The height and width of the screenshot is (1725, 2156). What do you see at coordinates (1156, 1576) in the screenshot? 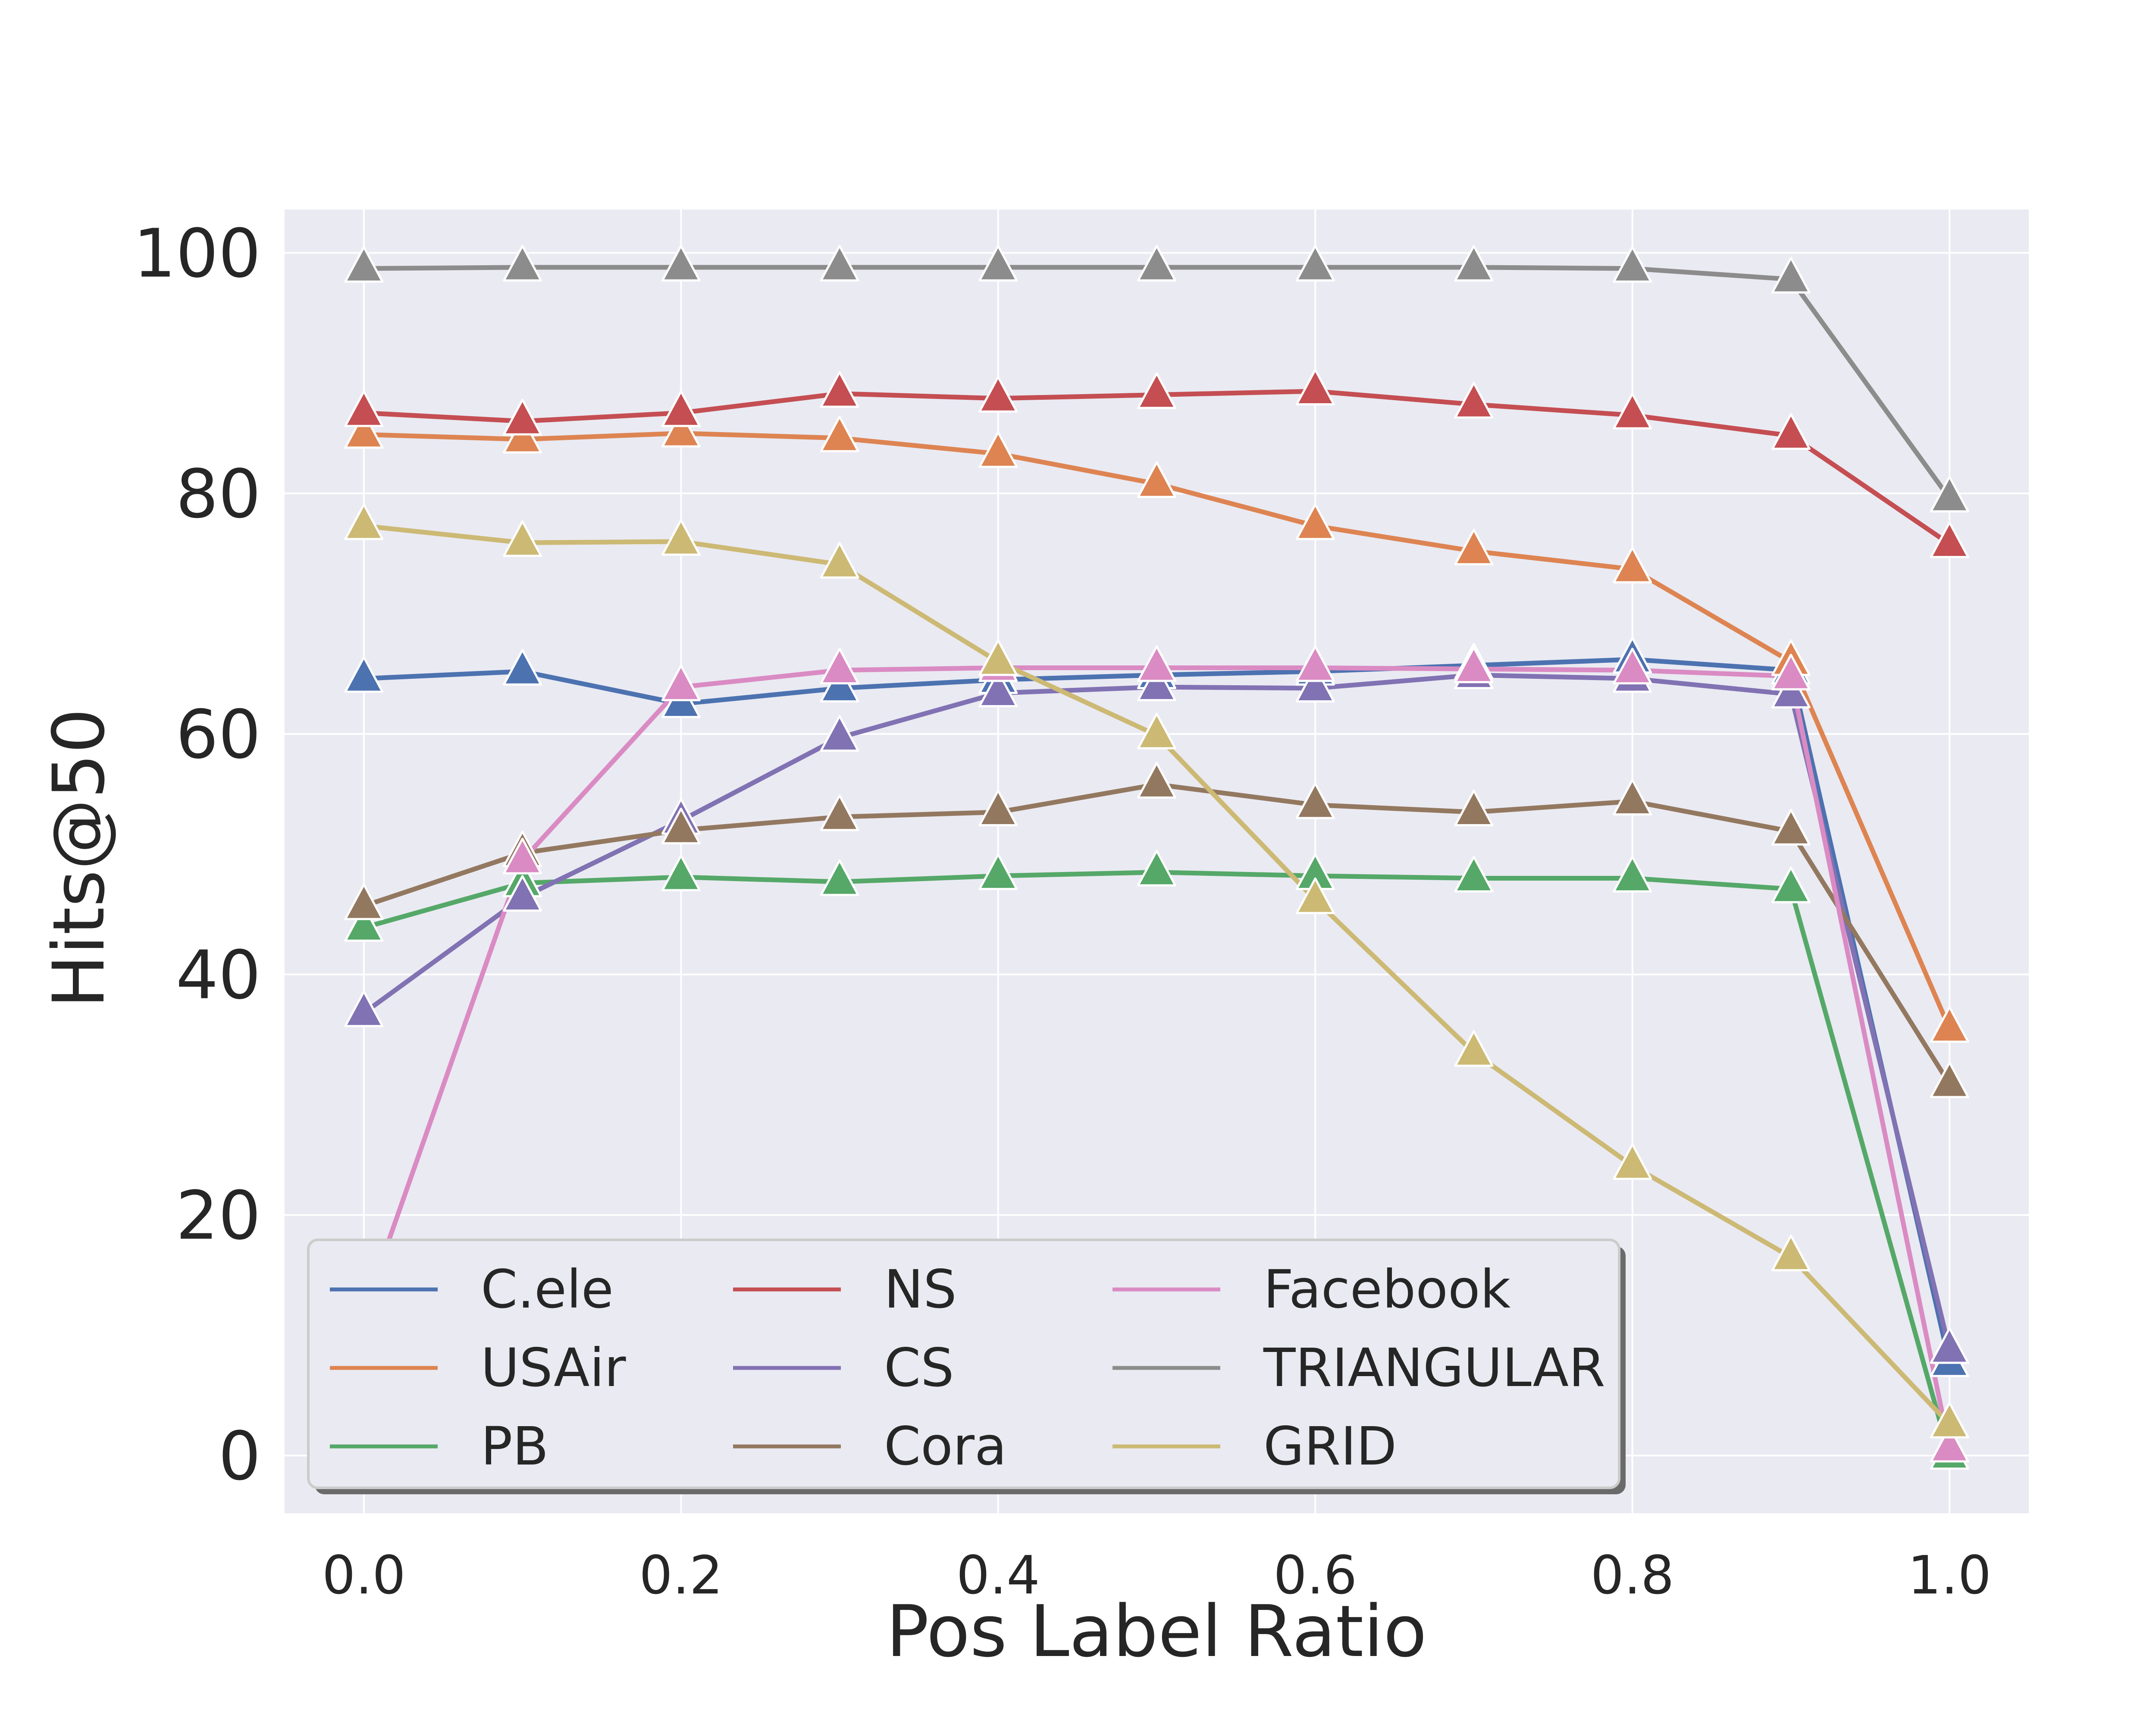
I see `x-tick-labels: 0.0 0.2 0.4 0.6 0.8 1.0` at bounding box center [1156, 1576].